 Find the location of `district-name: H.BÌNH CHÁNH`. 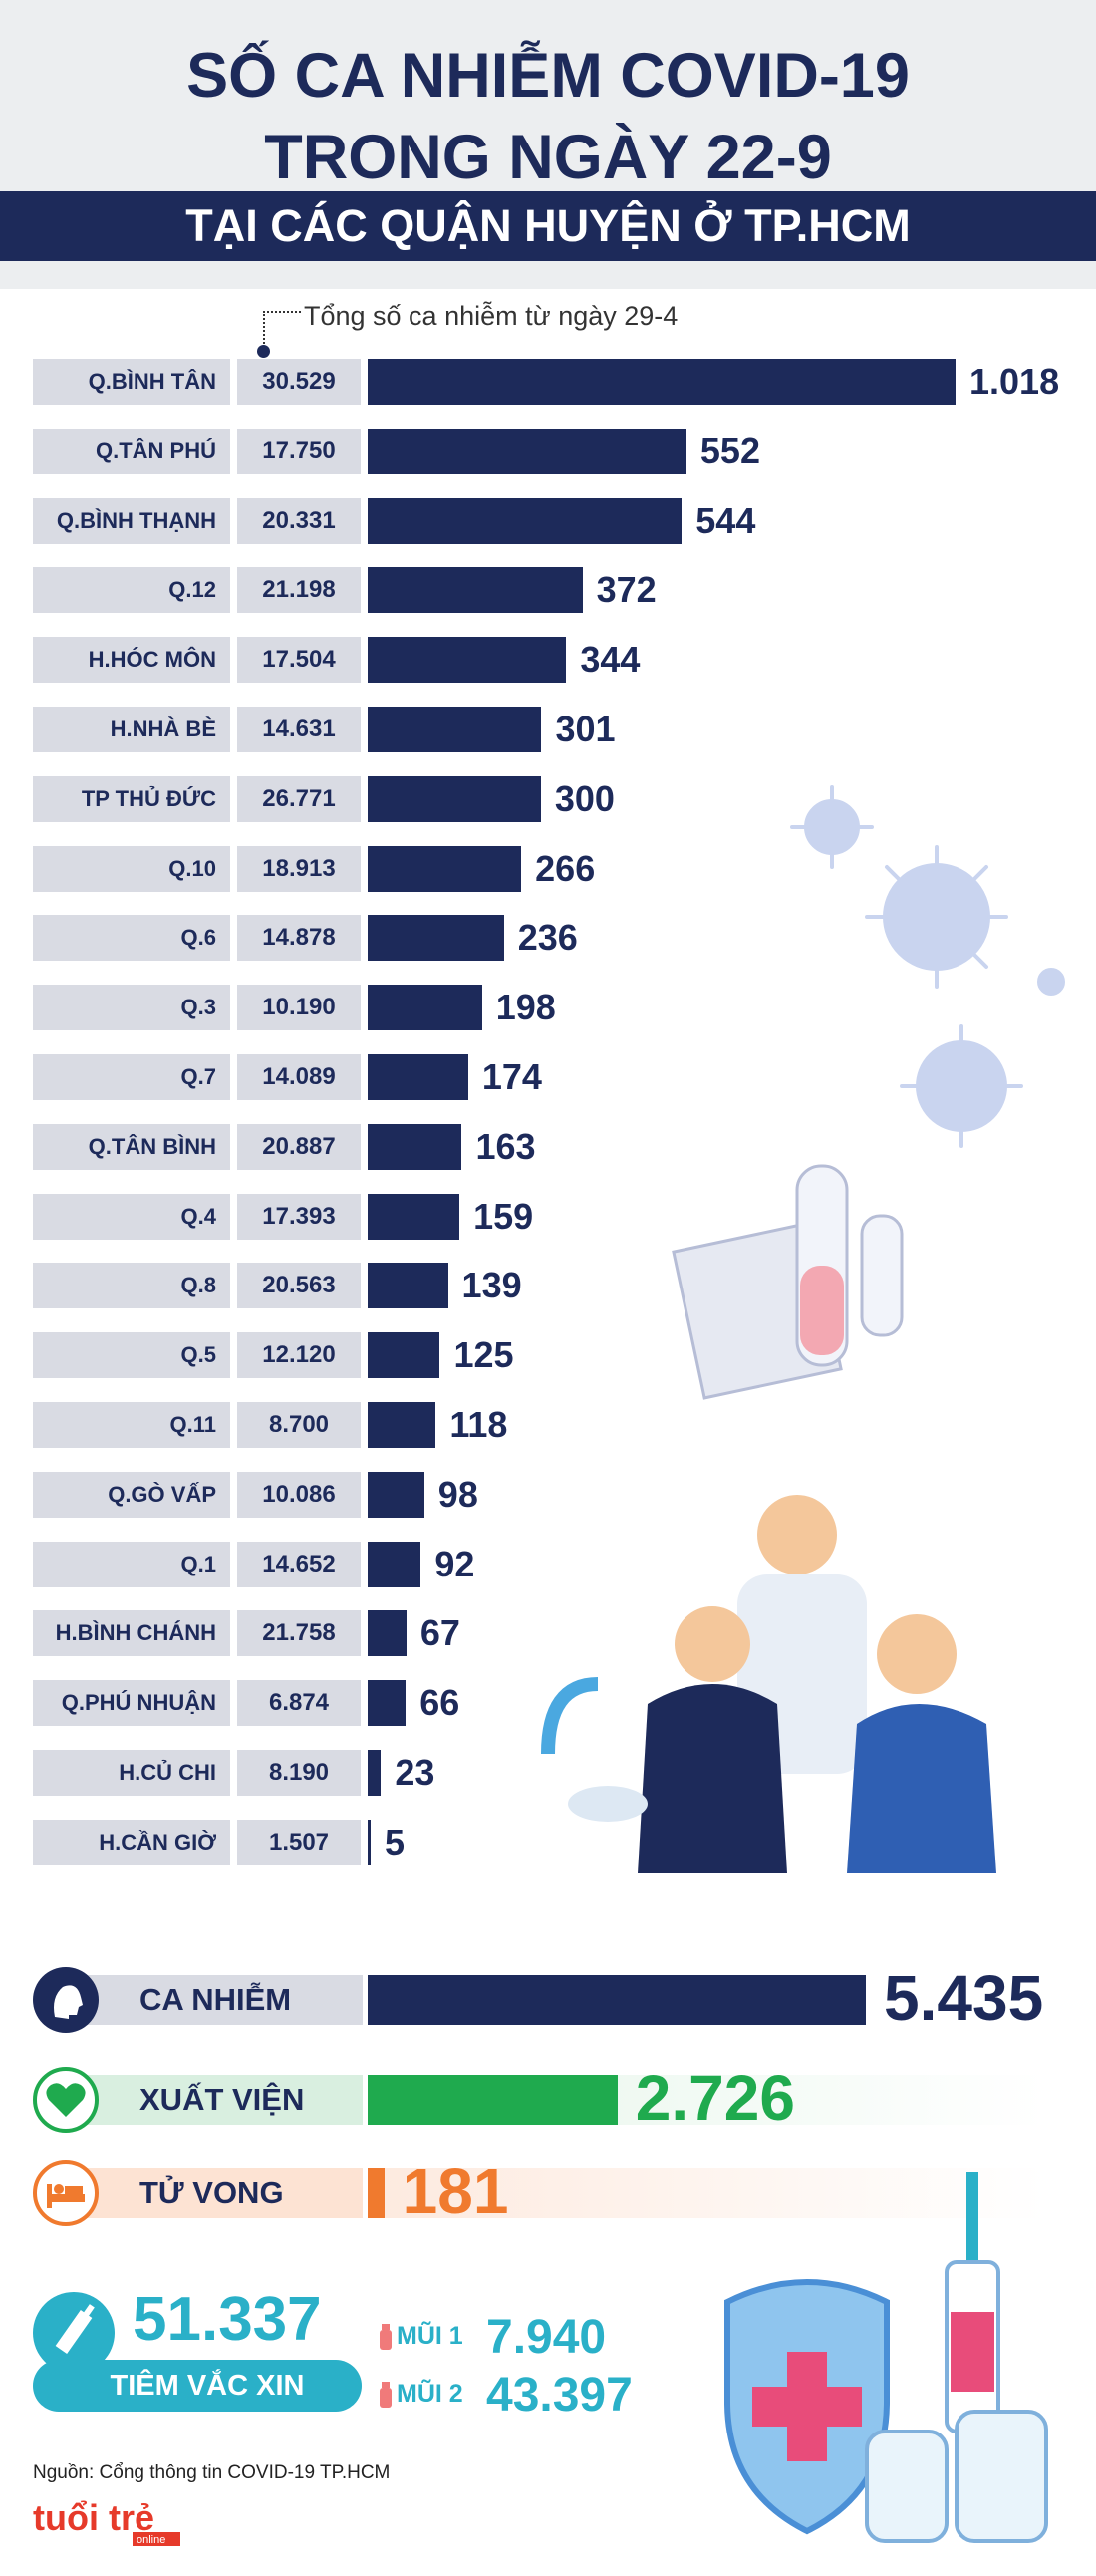

district-name: H.BÌNH CHÁNH is located at coordinates (131, 1633).